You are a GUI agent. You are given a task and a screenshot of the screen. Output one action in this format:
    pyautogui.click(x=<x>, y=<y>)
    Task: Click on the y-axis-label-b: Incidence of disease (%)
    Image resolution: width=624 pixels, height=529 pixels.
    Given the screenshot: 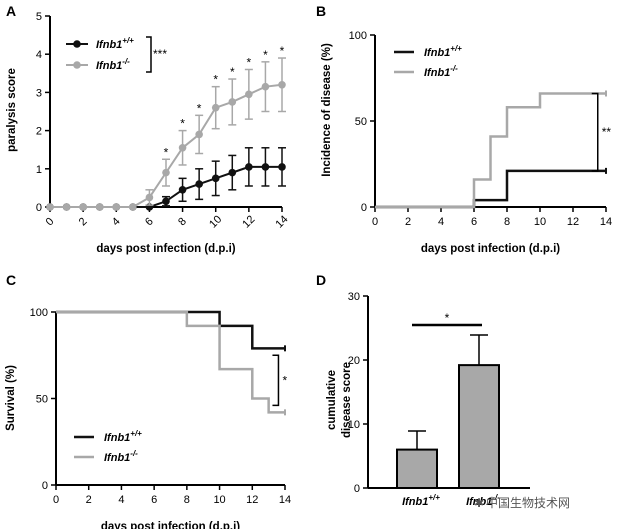 What is the action you would take?
    pyautogui.click(x=327, y=110)
    